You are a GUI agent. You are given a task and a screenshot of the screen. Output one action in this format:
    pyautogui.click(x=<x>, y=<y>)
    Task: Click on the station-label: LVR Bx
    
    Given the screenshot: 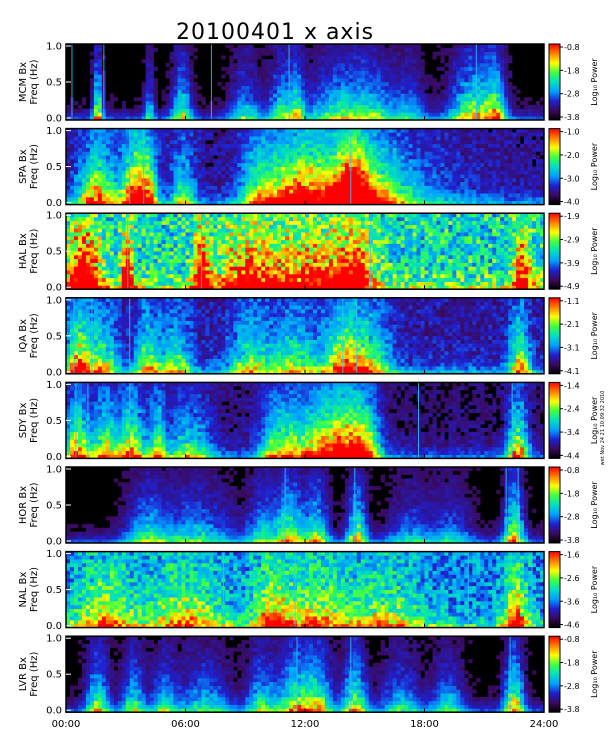 What is the action you would take?
    pyautogui.click(x=23, y=674)
    